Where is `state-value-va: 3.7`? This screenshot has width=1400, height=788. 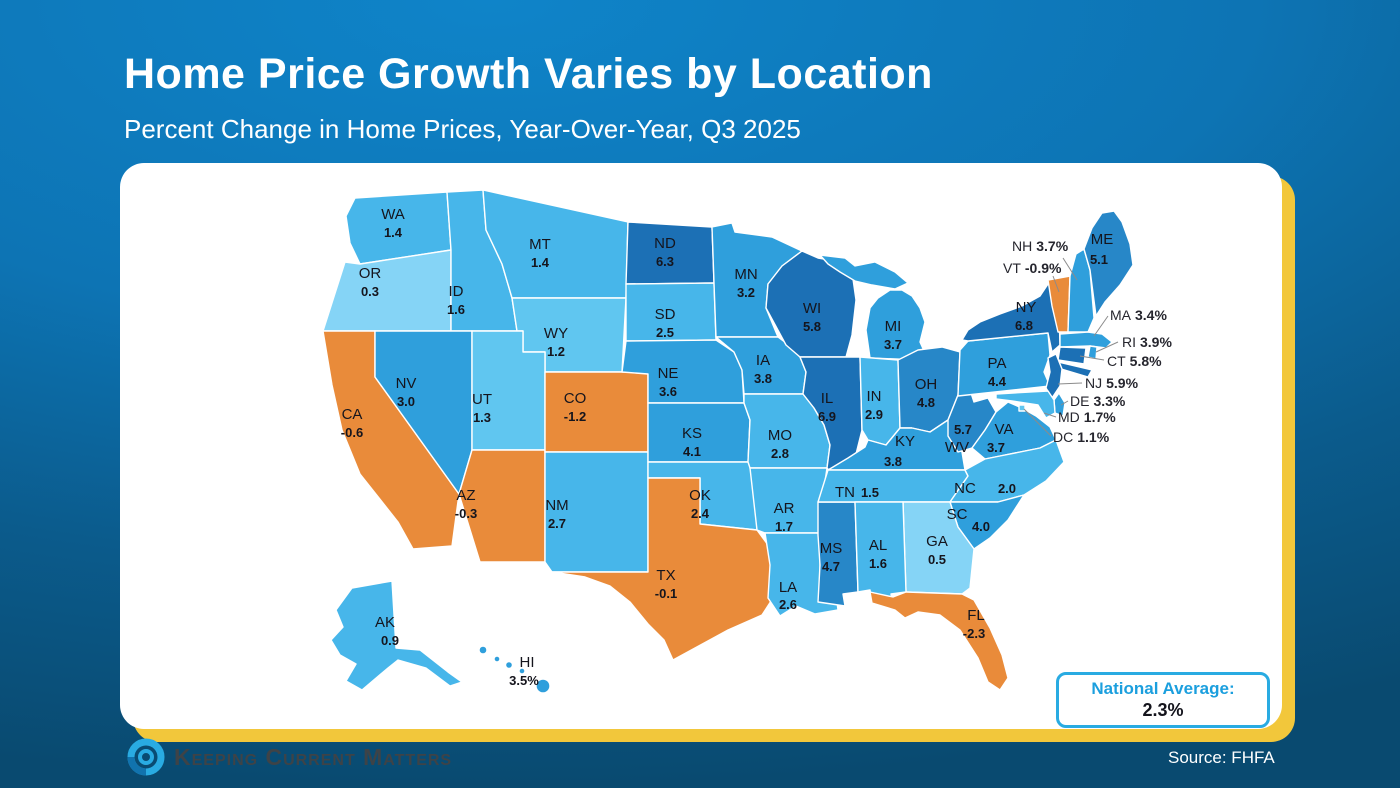
state-value-va: 3.7 is located at coordinates (996, 447).